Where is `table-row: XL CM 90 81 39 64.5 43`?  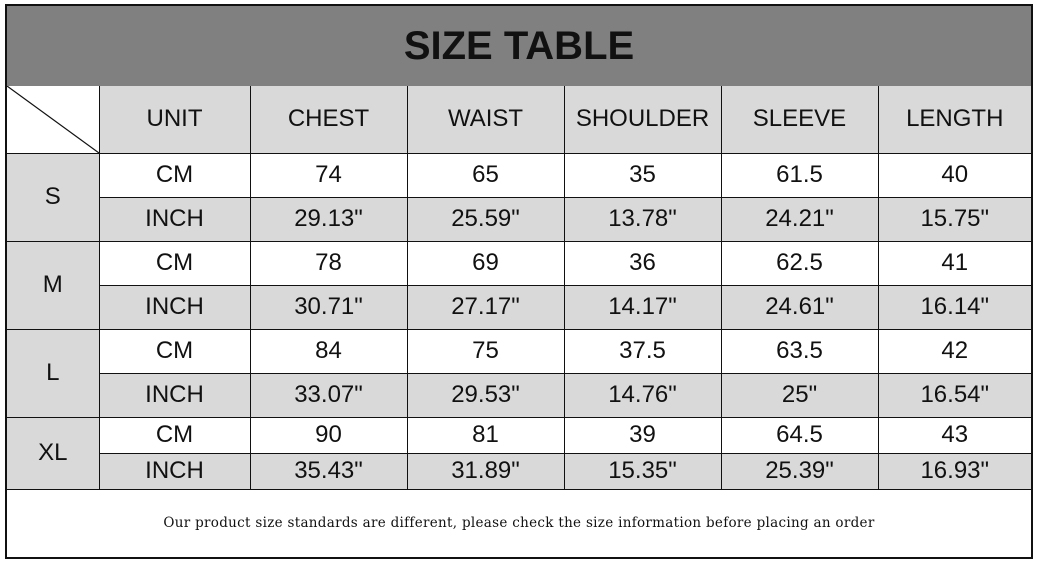
table-row: XL CM 90 81 39 64.5 43 is located at coordinates (519, 453).